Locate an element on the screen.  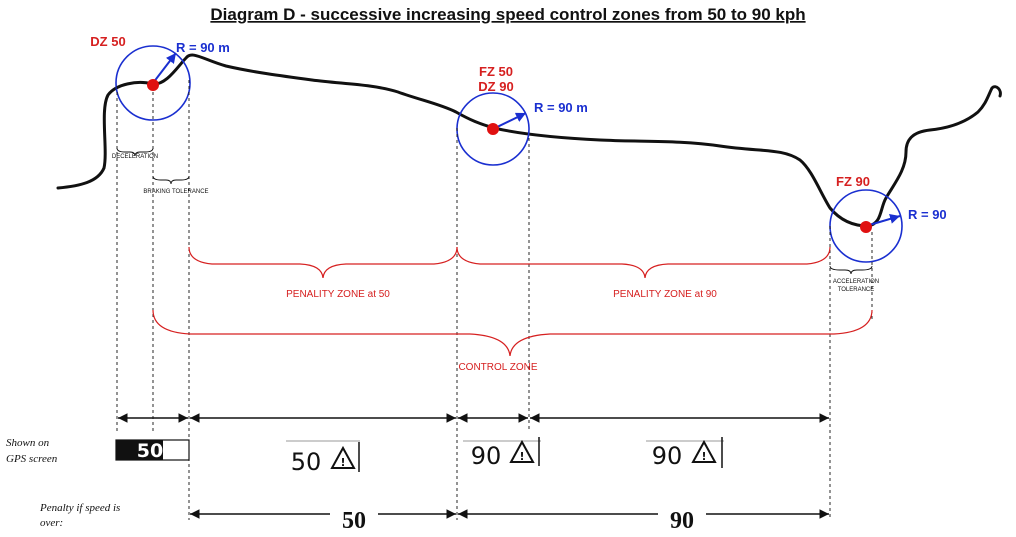
gps-screen-label: Shown on is located at coordinates (28, 443).